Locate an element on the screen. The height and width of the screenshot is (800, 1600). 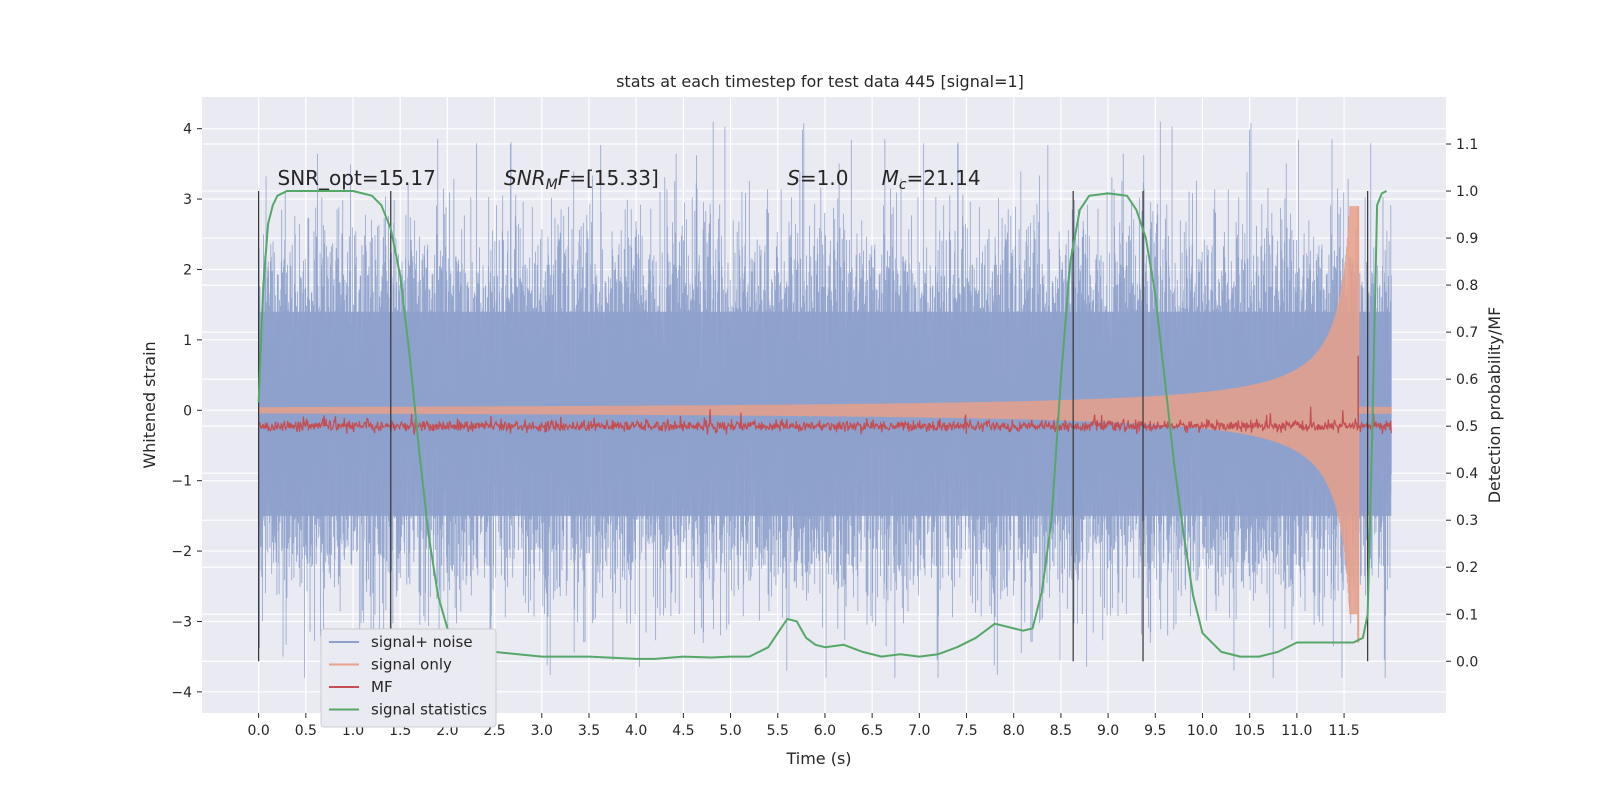
annotations: SNR_opt=15.17 SNRMF=[15.33] S=1.0 Mc=21.14 is located at coordinates (629, 179).